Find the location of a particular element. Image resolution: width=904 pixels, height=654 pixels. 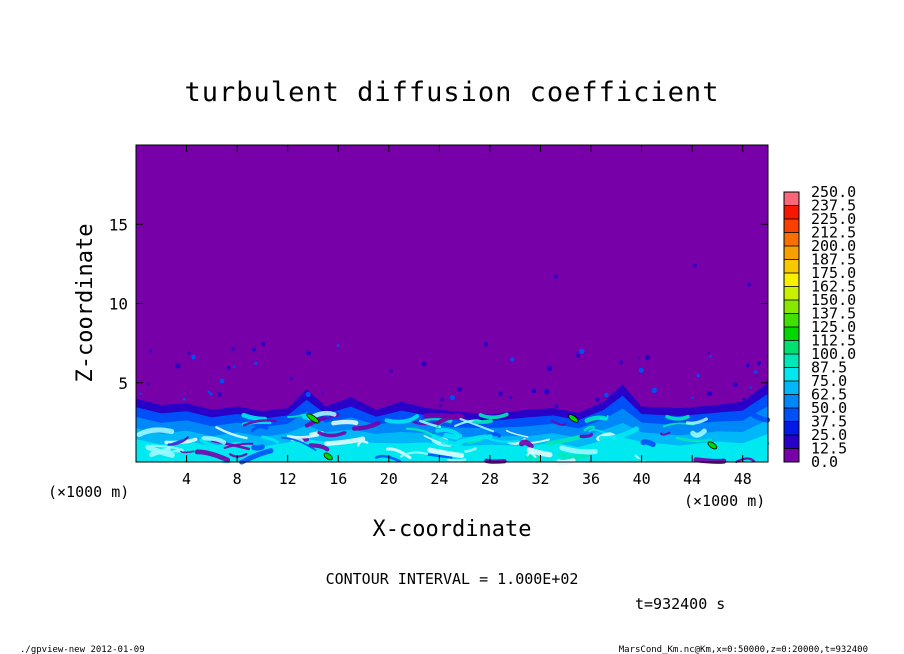

colorbar-label: 162.5 is located at coordinates (833, 287).